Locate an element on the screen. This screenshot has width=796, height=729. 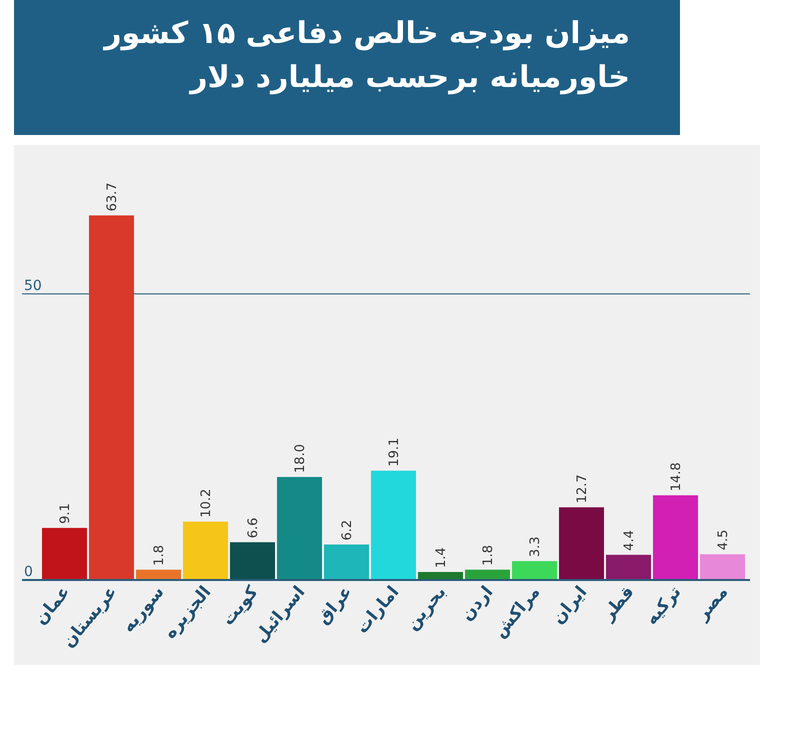
data-label: 3.3 is located at coordinates (536, 547).